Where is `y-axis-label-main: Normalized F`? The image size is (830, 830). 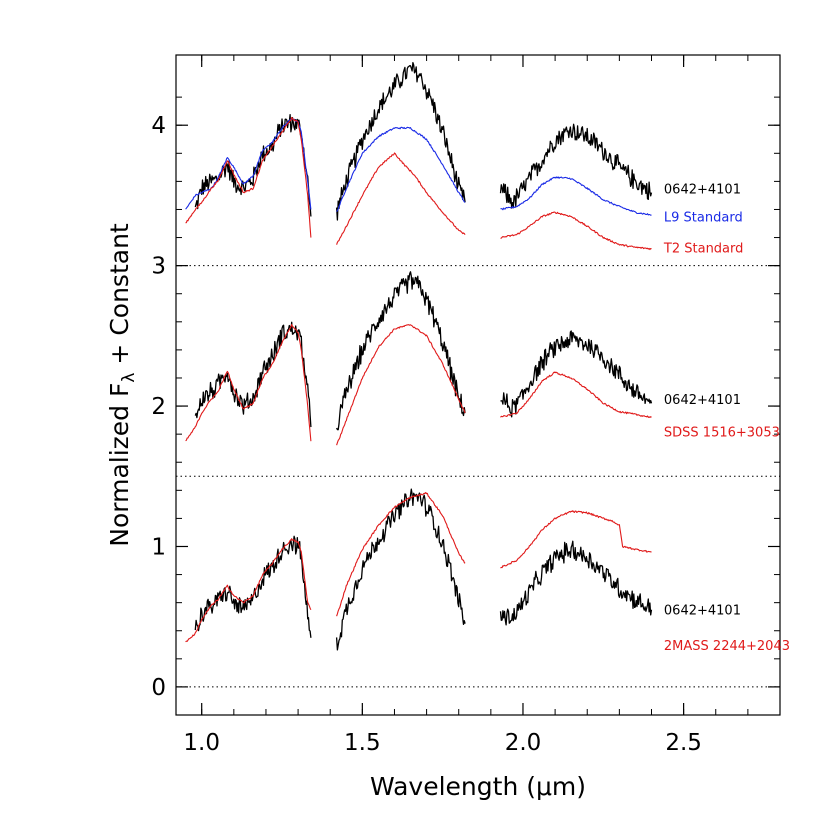
y-axis-label-main: Normalized F is located at coordinates (119, 465).